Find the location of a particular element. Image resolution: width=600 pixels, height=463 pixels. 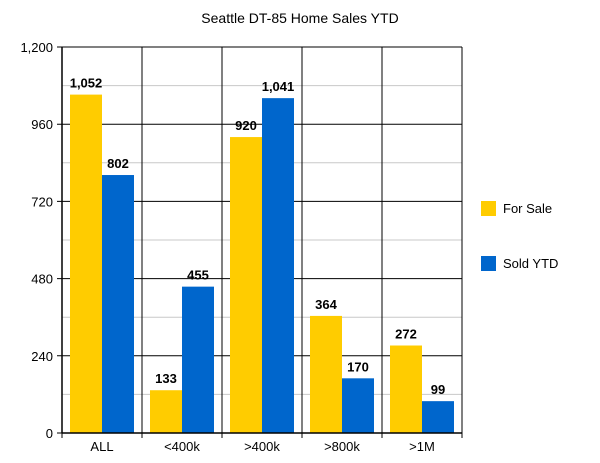

data-label: 802 is located at coordinates (118, 163).